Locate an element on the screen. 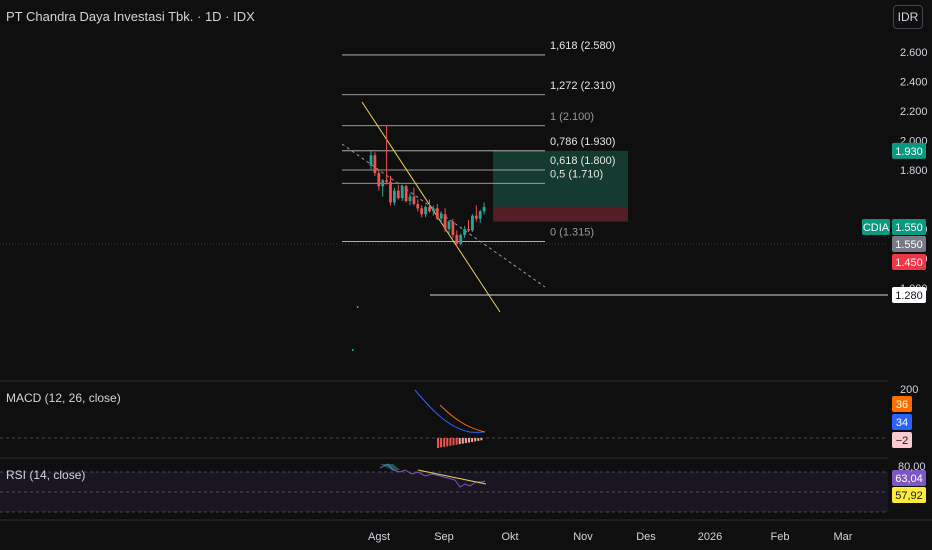 The height and width of the screenshot is (550, 932). target-price-tag-bg is located at coordinates (909, 150).